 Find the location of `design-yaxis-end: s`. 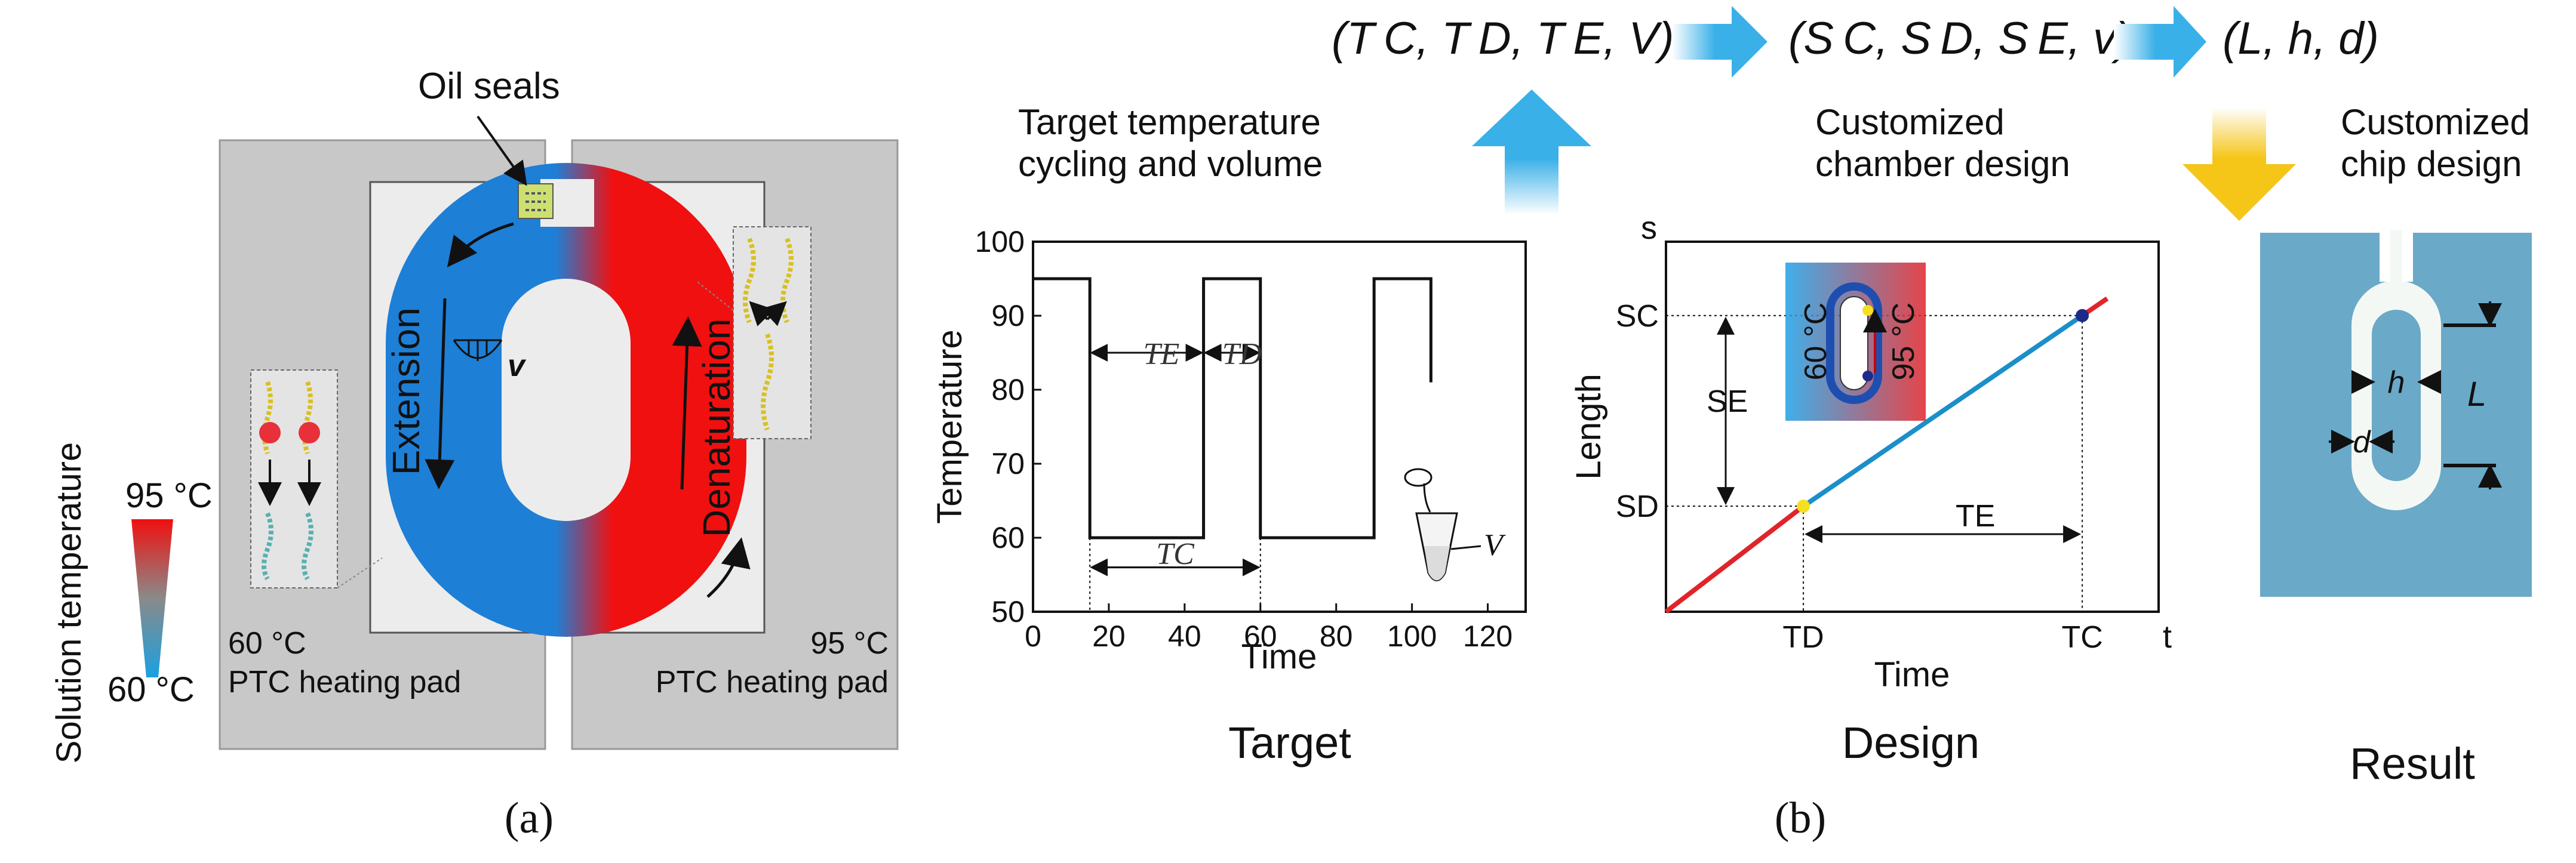

design-yaxis-end: s is located at coordinates (1649, 228).